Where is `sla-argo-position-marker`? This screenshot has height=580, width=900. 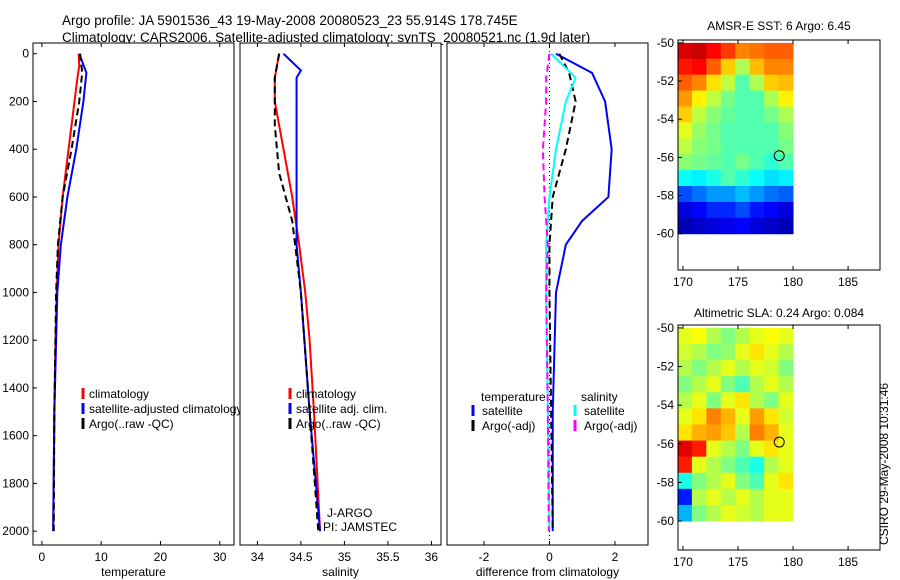
sla-argo-position-marker is located at coordinates (779, 442).